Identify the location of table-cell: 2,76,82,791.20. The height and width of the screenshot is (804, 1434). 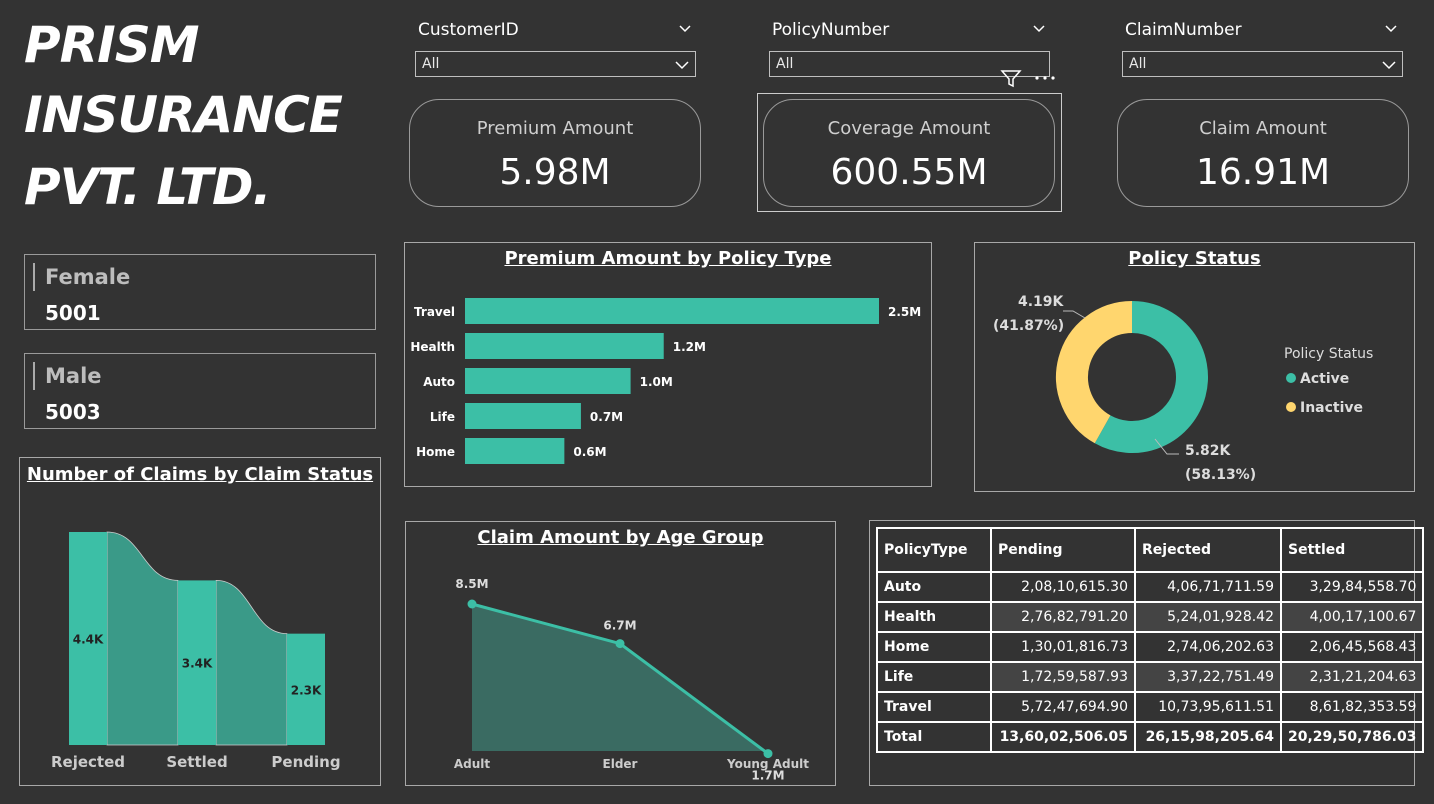
(1063, 617).